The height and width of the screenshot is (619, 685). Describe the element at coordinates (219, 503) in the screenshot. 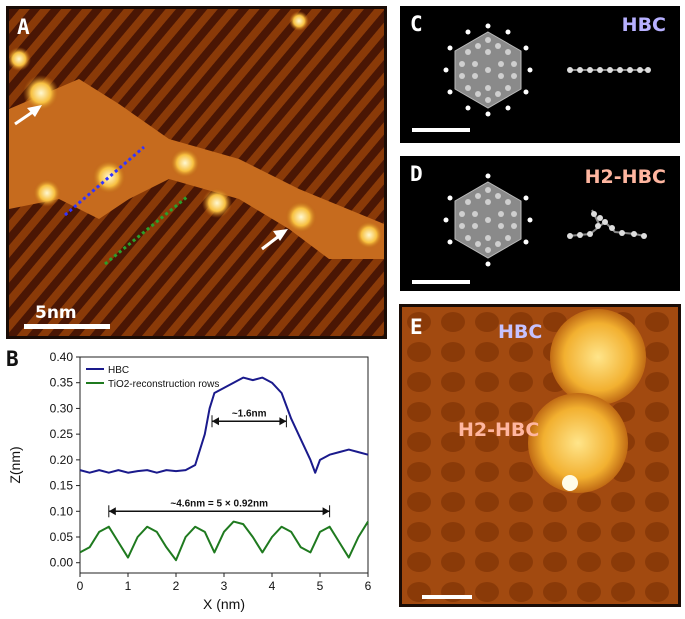

I see `annotation-label: ~4.6nm = 5 × 0.92nm` at that location.